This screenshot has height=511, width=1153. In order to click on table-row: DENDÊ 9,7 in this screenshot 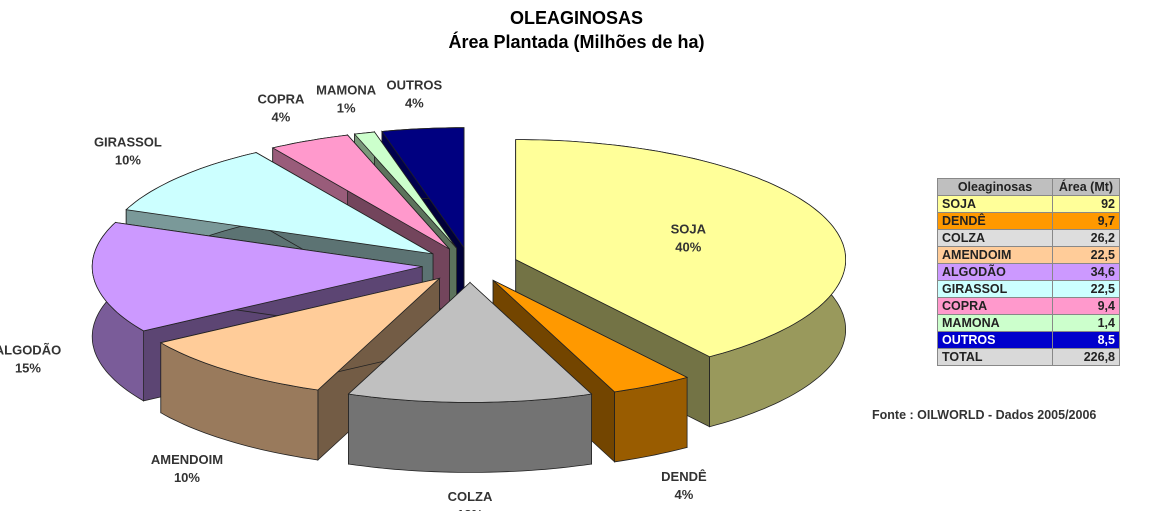, I will do `click(1028, 221)`.